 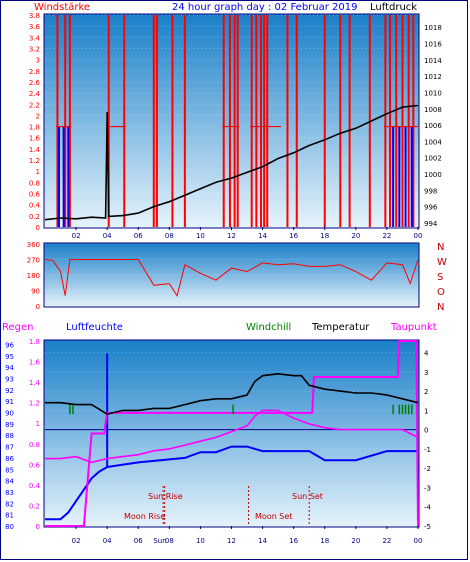 I want to click on humidity-tick-label: 91, so click(x=9, y=402).